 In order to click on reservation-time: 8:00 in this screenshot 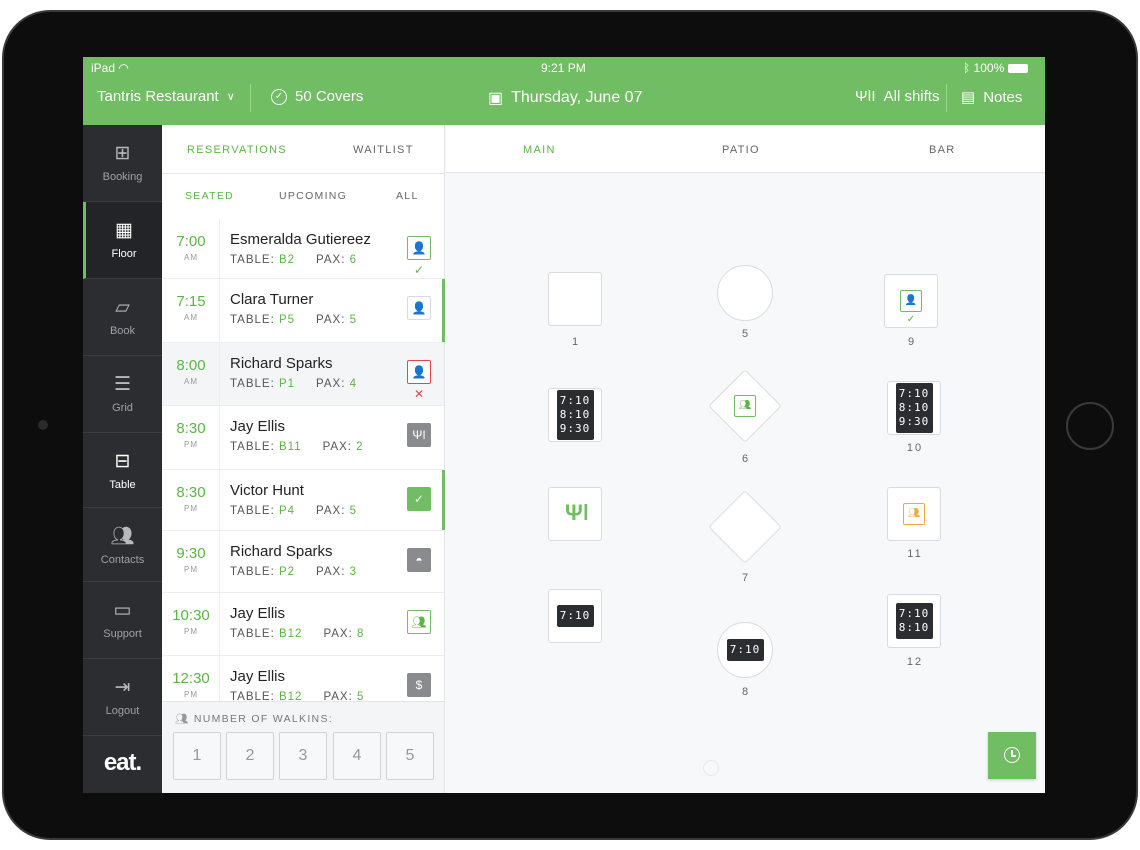, I will do `click(191, 365)`.